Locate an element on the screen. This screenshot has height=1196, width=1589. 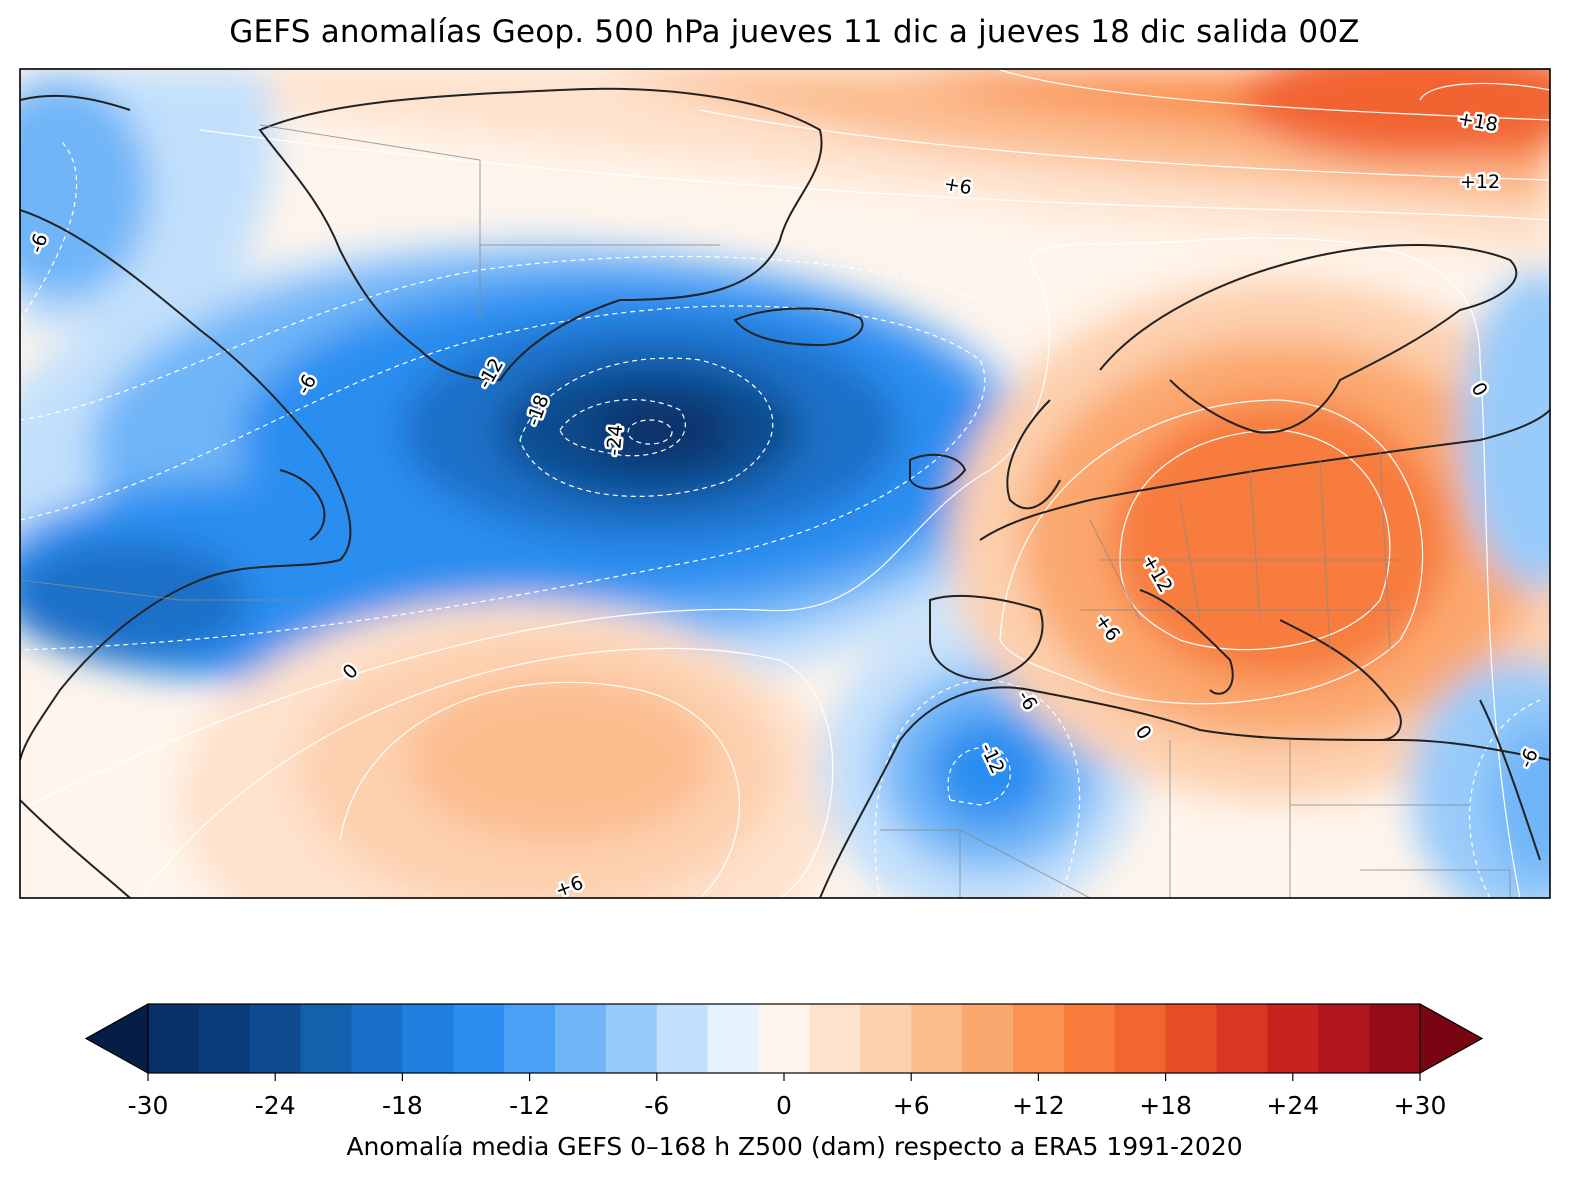
contour-label: +6 is located at coordinates (957, 186).